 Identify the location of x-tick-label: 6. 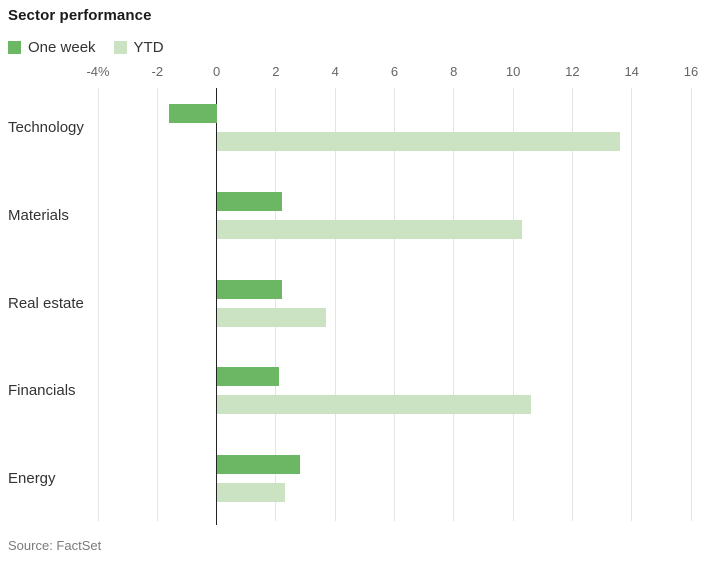
(394, 71).